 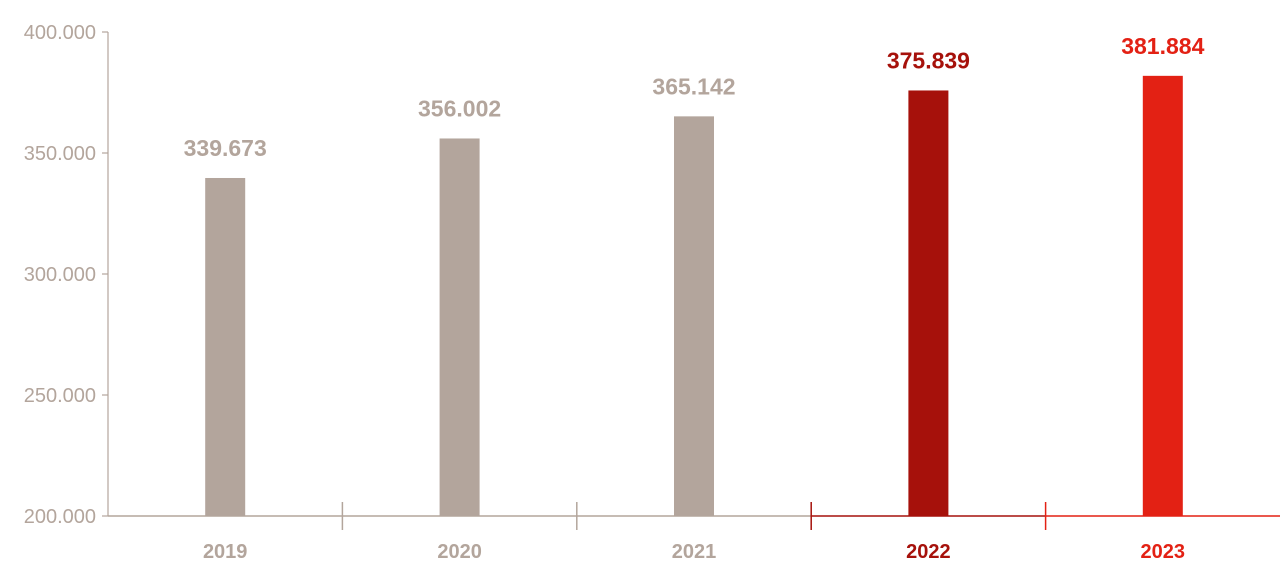 I want to click on y-axis: 200.000 250.000 300.000 350.000 400.000, so click(x=66, y=275).